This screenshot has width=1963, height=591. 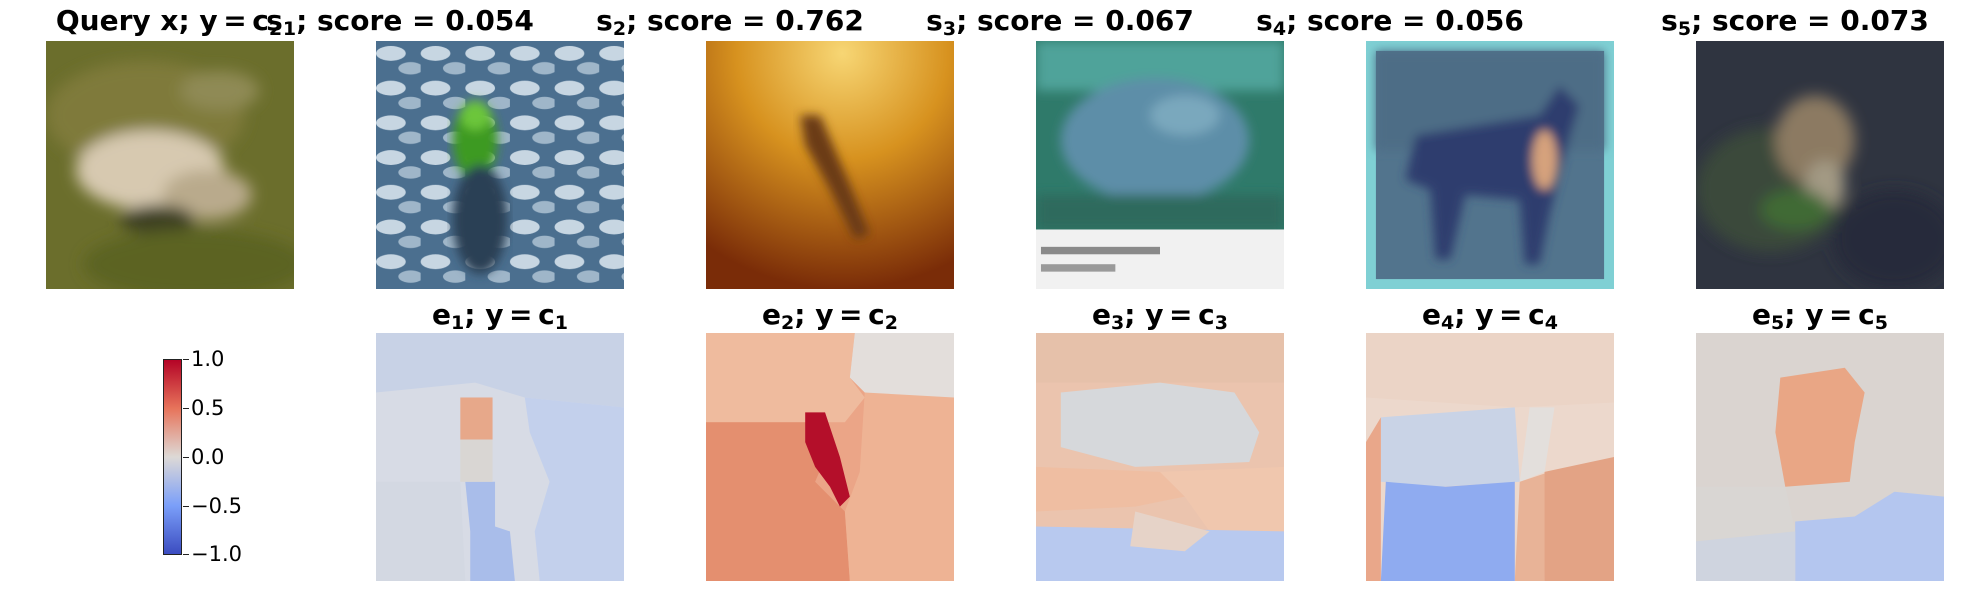 I want to click on s2-image, so click(x=830, y=165).